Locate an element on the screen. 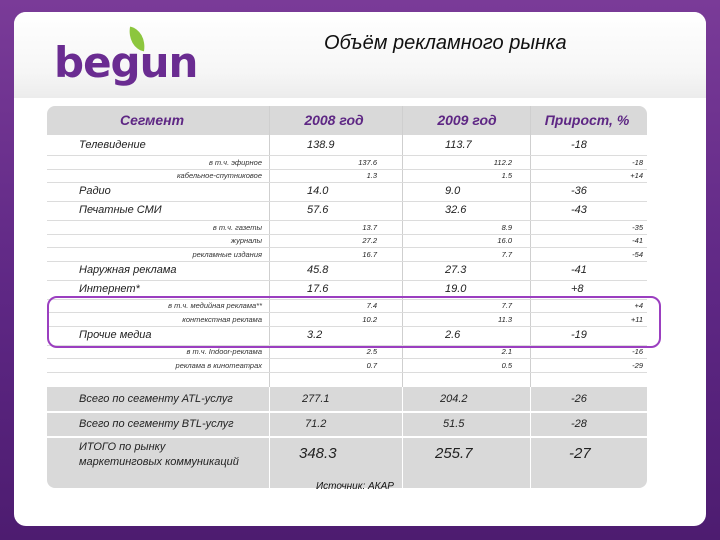 Image resolution: width=720 pixels, height=540 pixels. row-v2008: 45.8 is located at coordinates (318, 269).